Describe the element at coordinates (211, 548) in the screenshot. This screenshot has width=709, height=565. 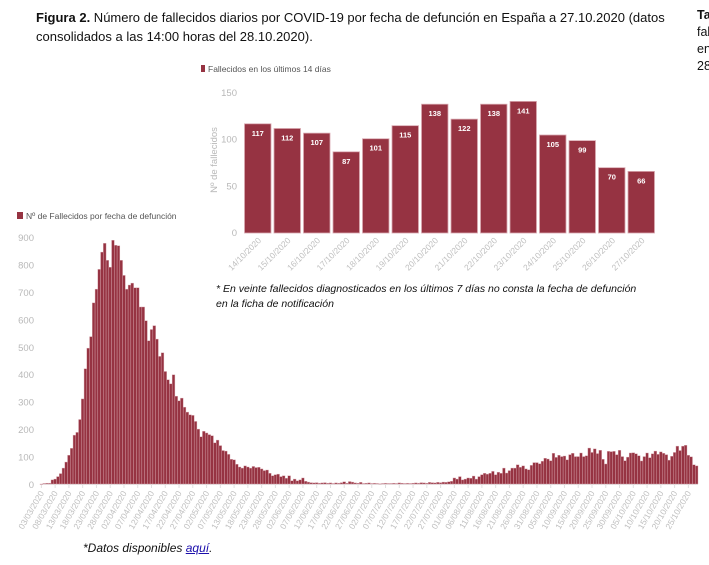
I see `footer-suffix: .` at that location.